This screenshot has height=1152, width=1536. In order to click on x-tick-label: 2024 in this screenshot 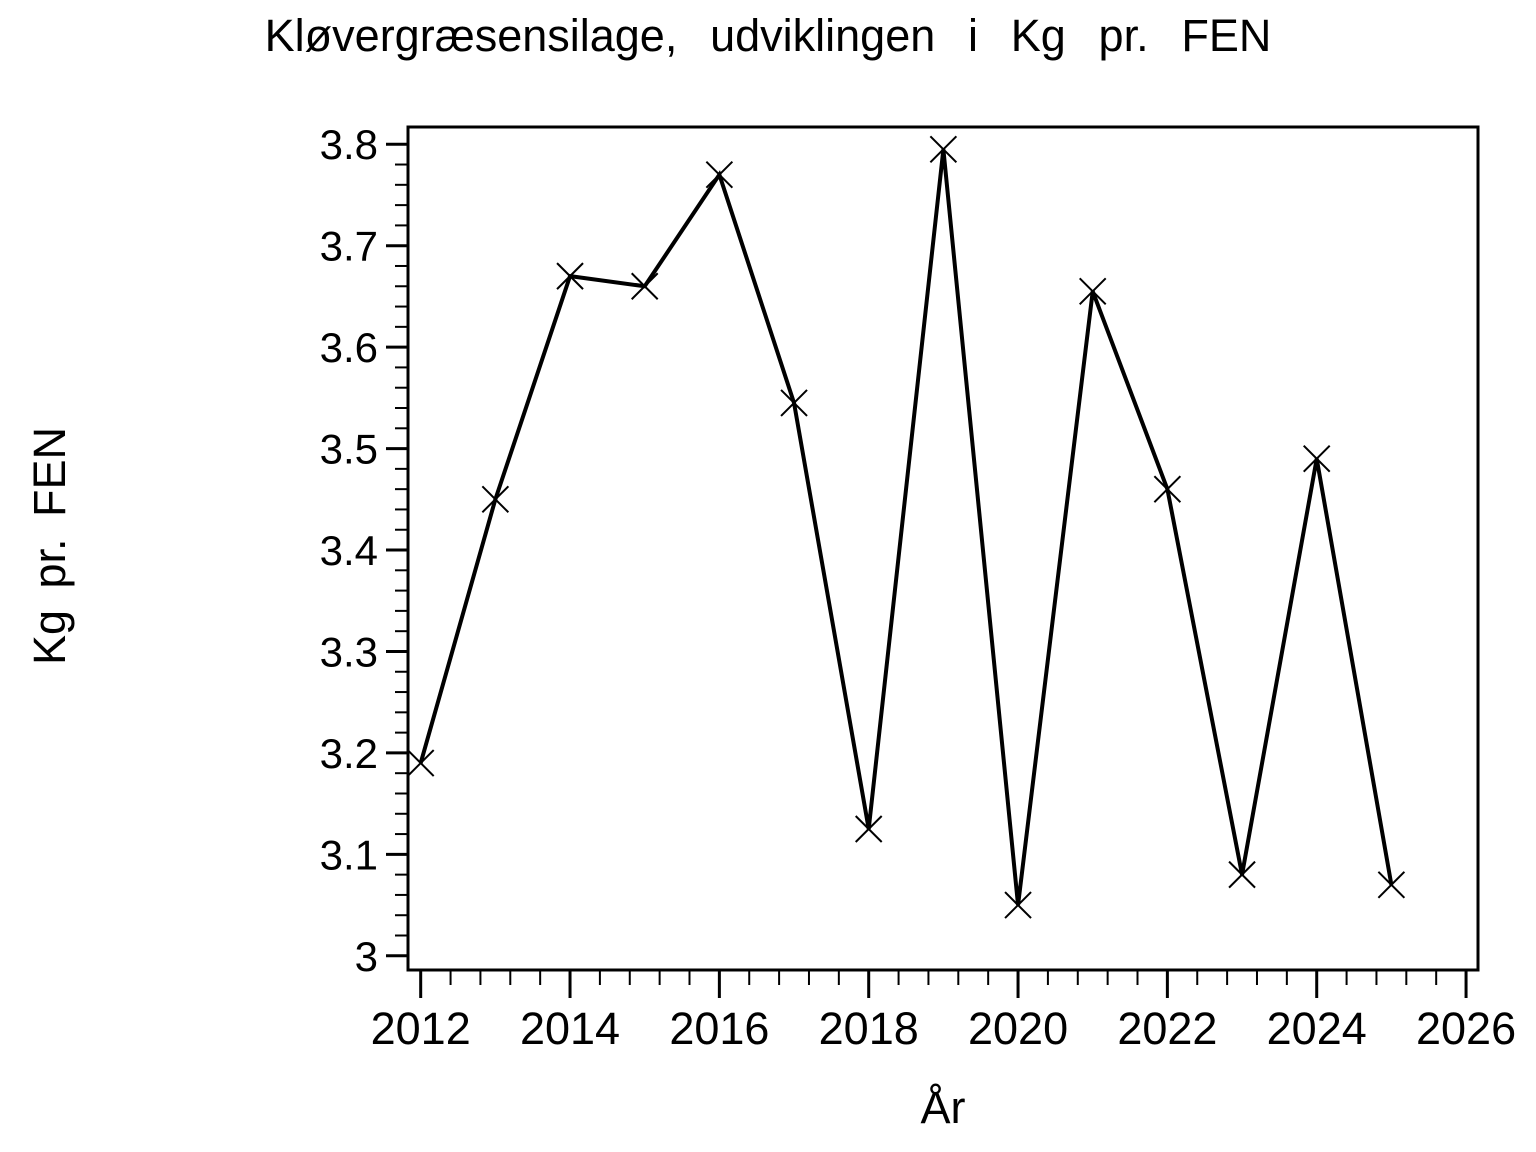, I will do `click(1317, 1028)`.